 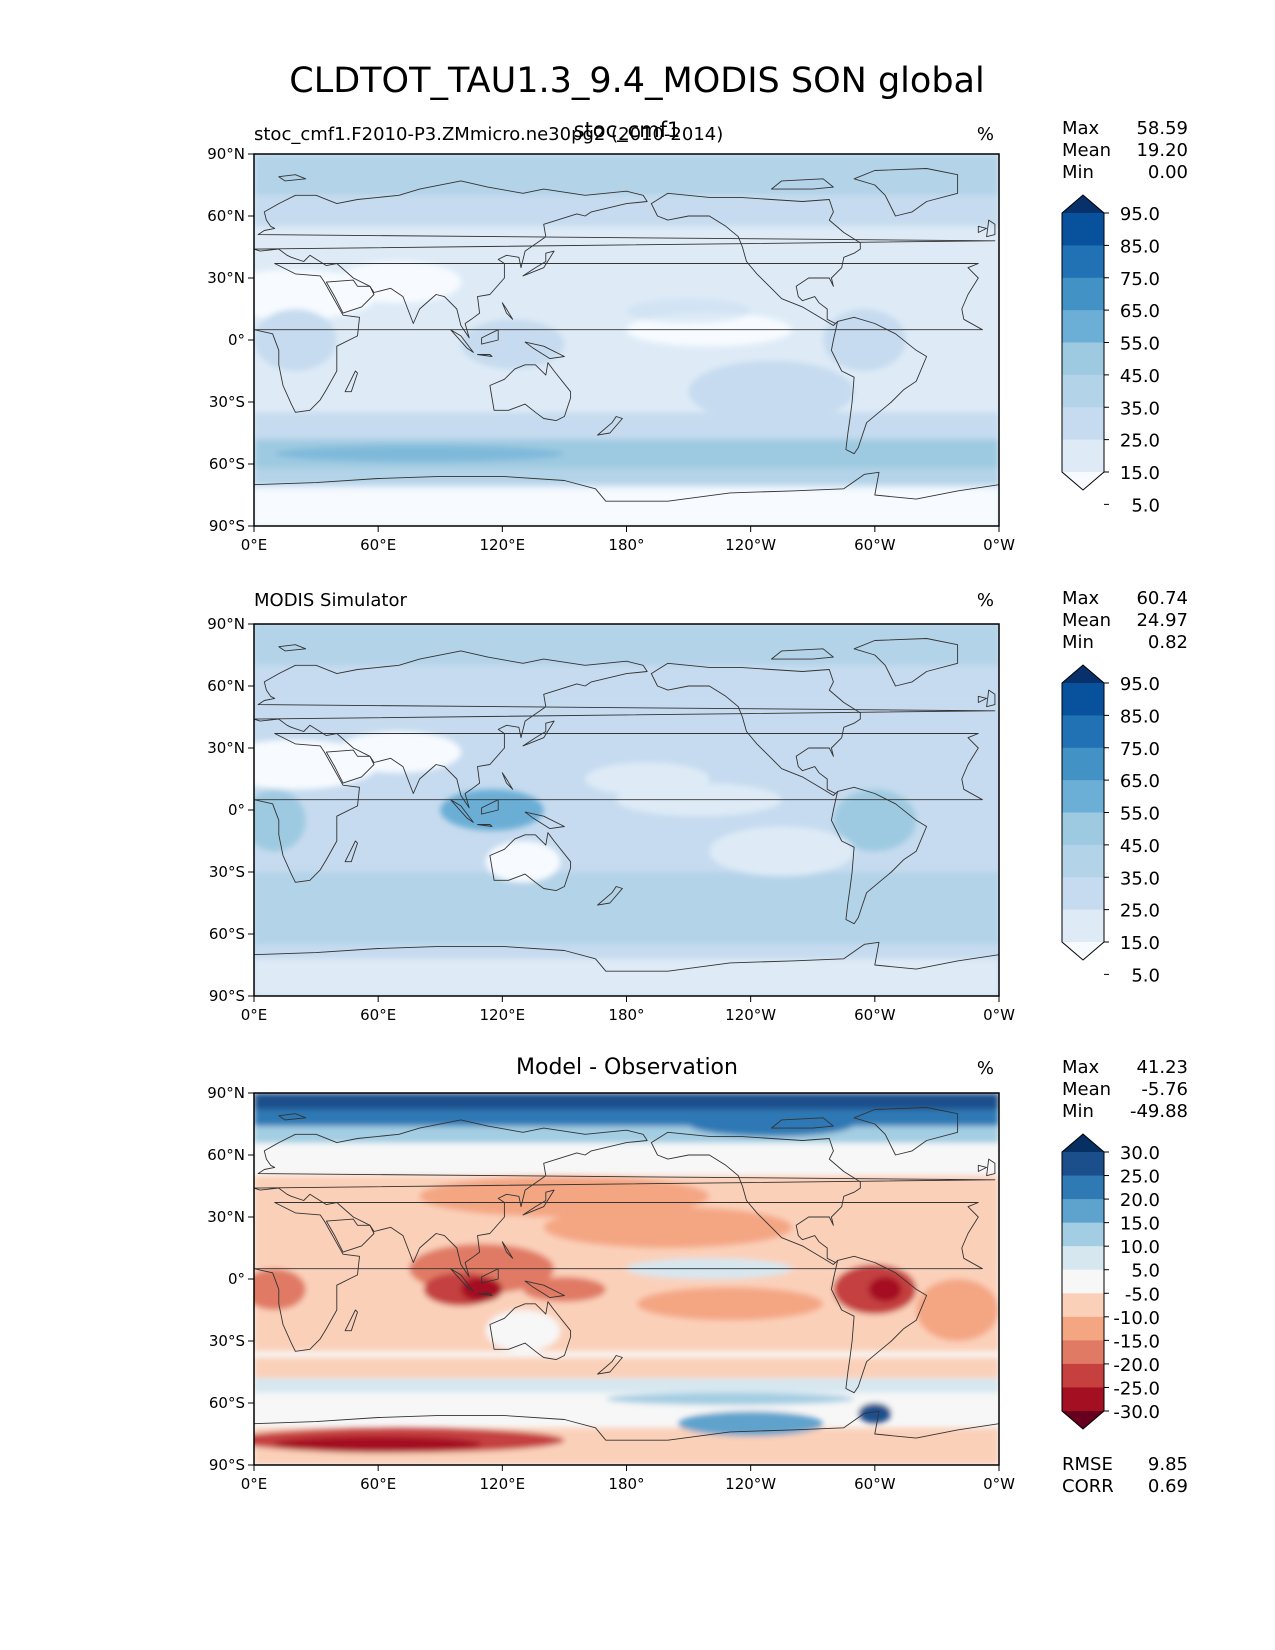 I want to click on x-tick-label: 60°E, so click(x=378, y=1484).